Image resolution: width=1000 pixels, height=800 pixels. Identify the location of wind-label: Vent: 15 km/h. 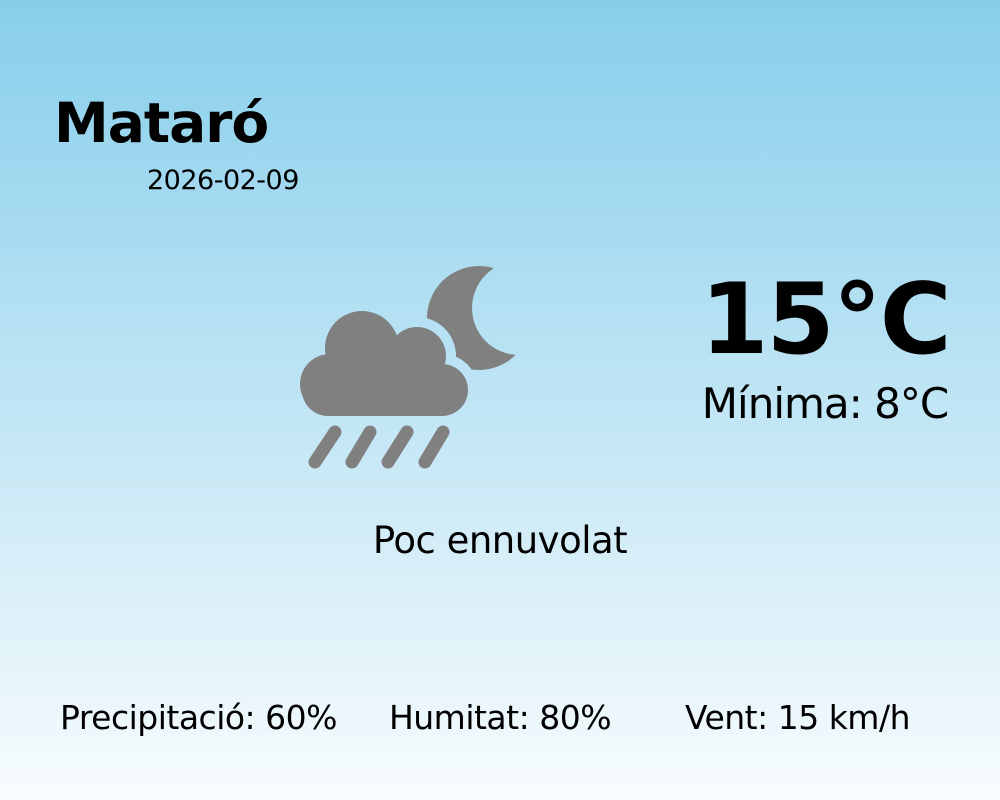
(797, 717).